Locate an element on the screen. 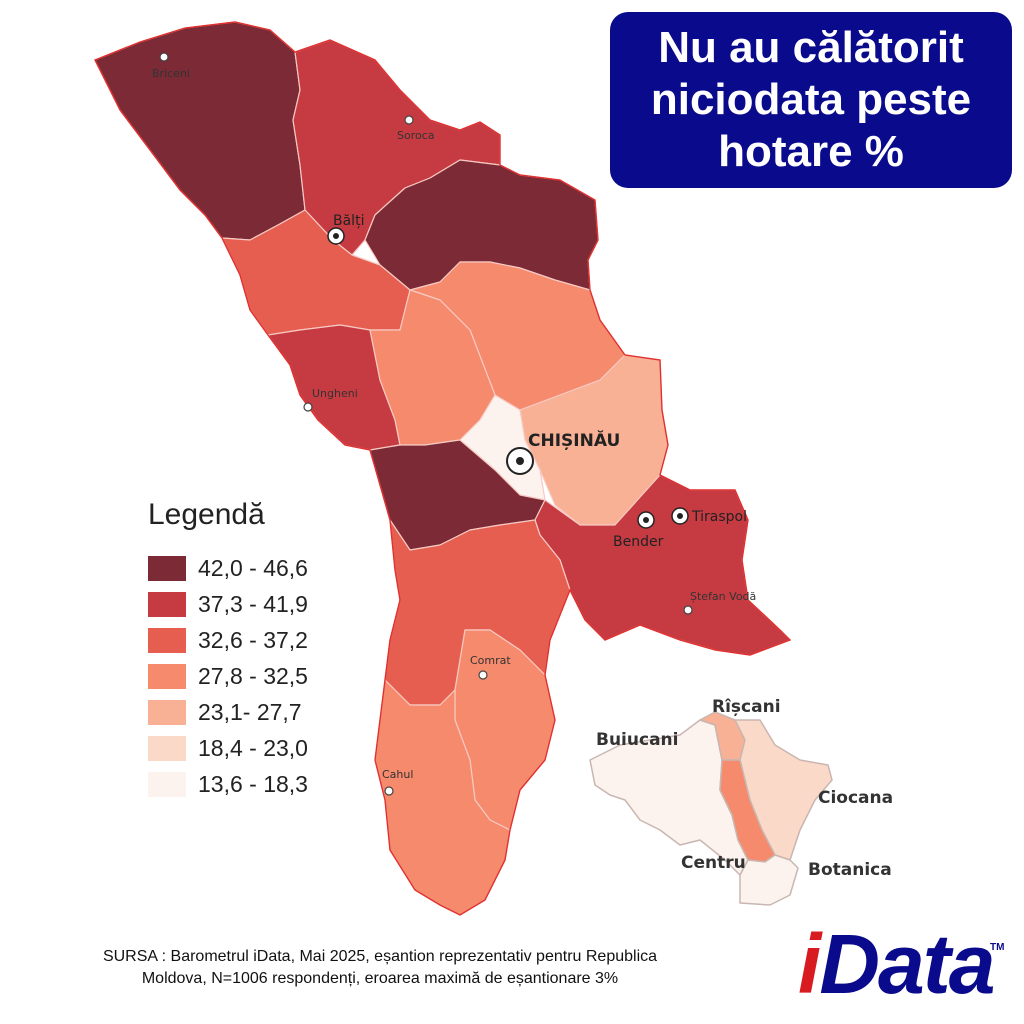 The image size is (1024, 1024). title-line-2: niciodata peste is located at coordinates (811, 99).